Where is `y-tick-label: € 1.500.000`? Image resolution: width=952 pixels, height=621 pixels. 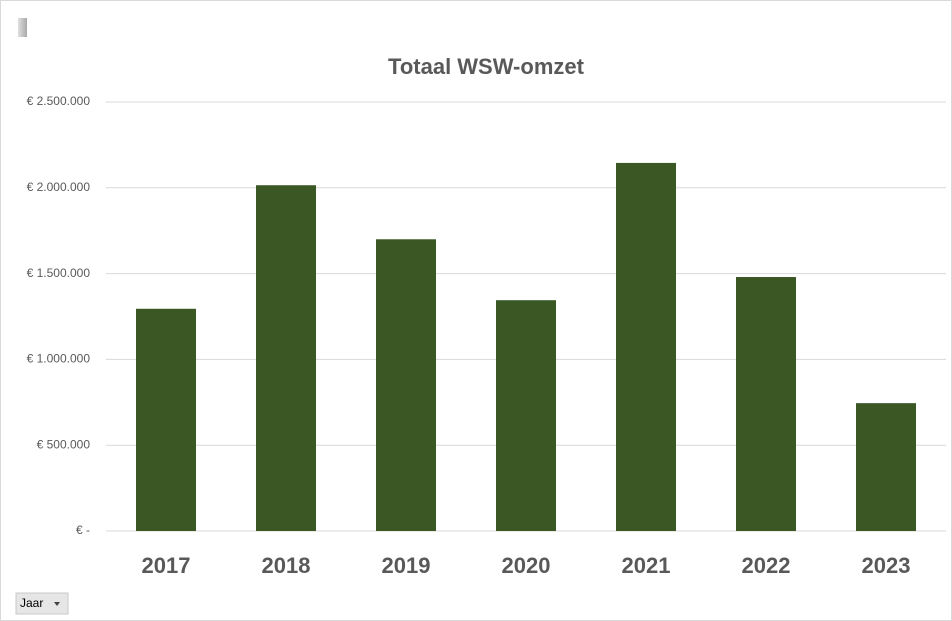
y-tick-label: € 1.500.000 is located at coordinates (59, 273).